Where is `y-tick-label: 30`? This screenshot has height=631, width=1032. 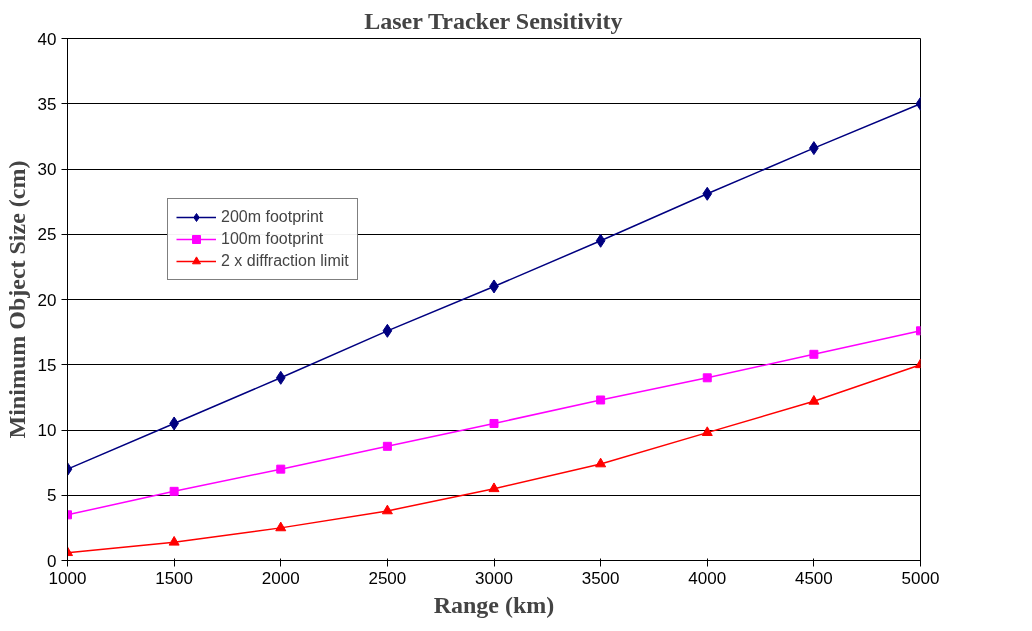
y-tick-label: 30 is located at coordinates (47, 169).